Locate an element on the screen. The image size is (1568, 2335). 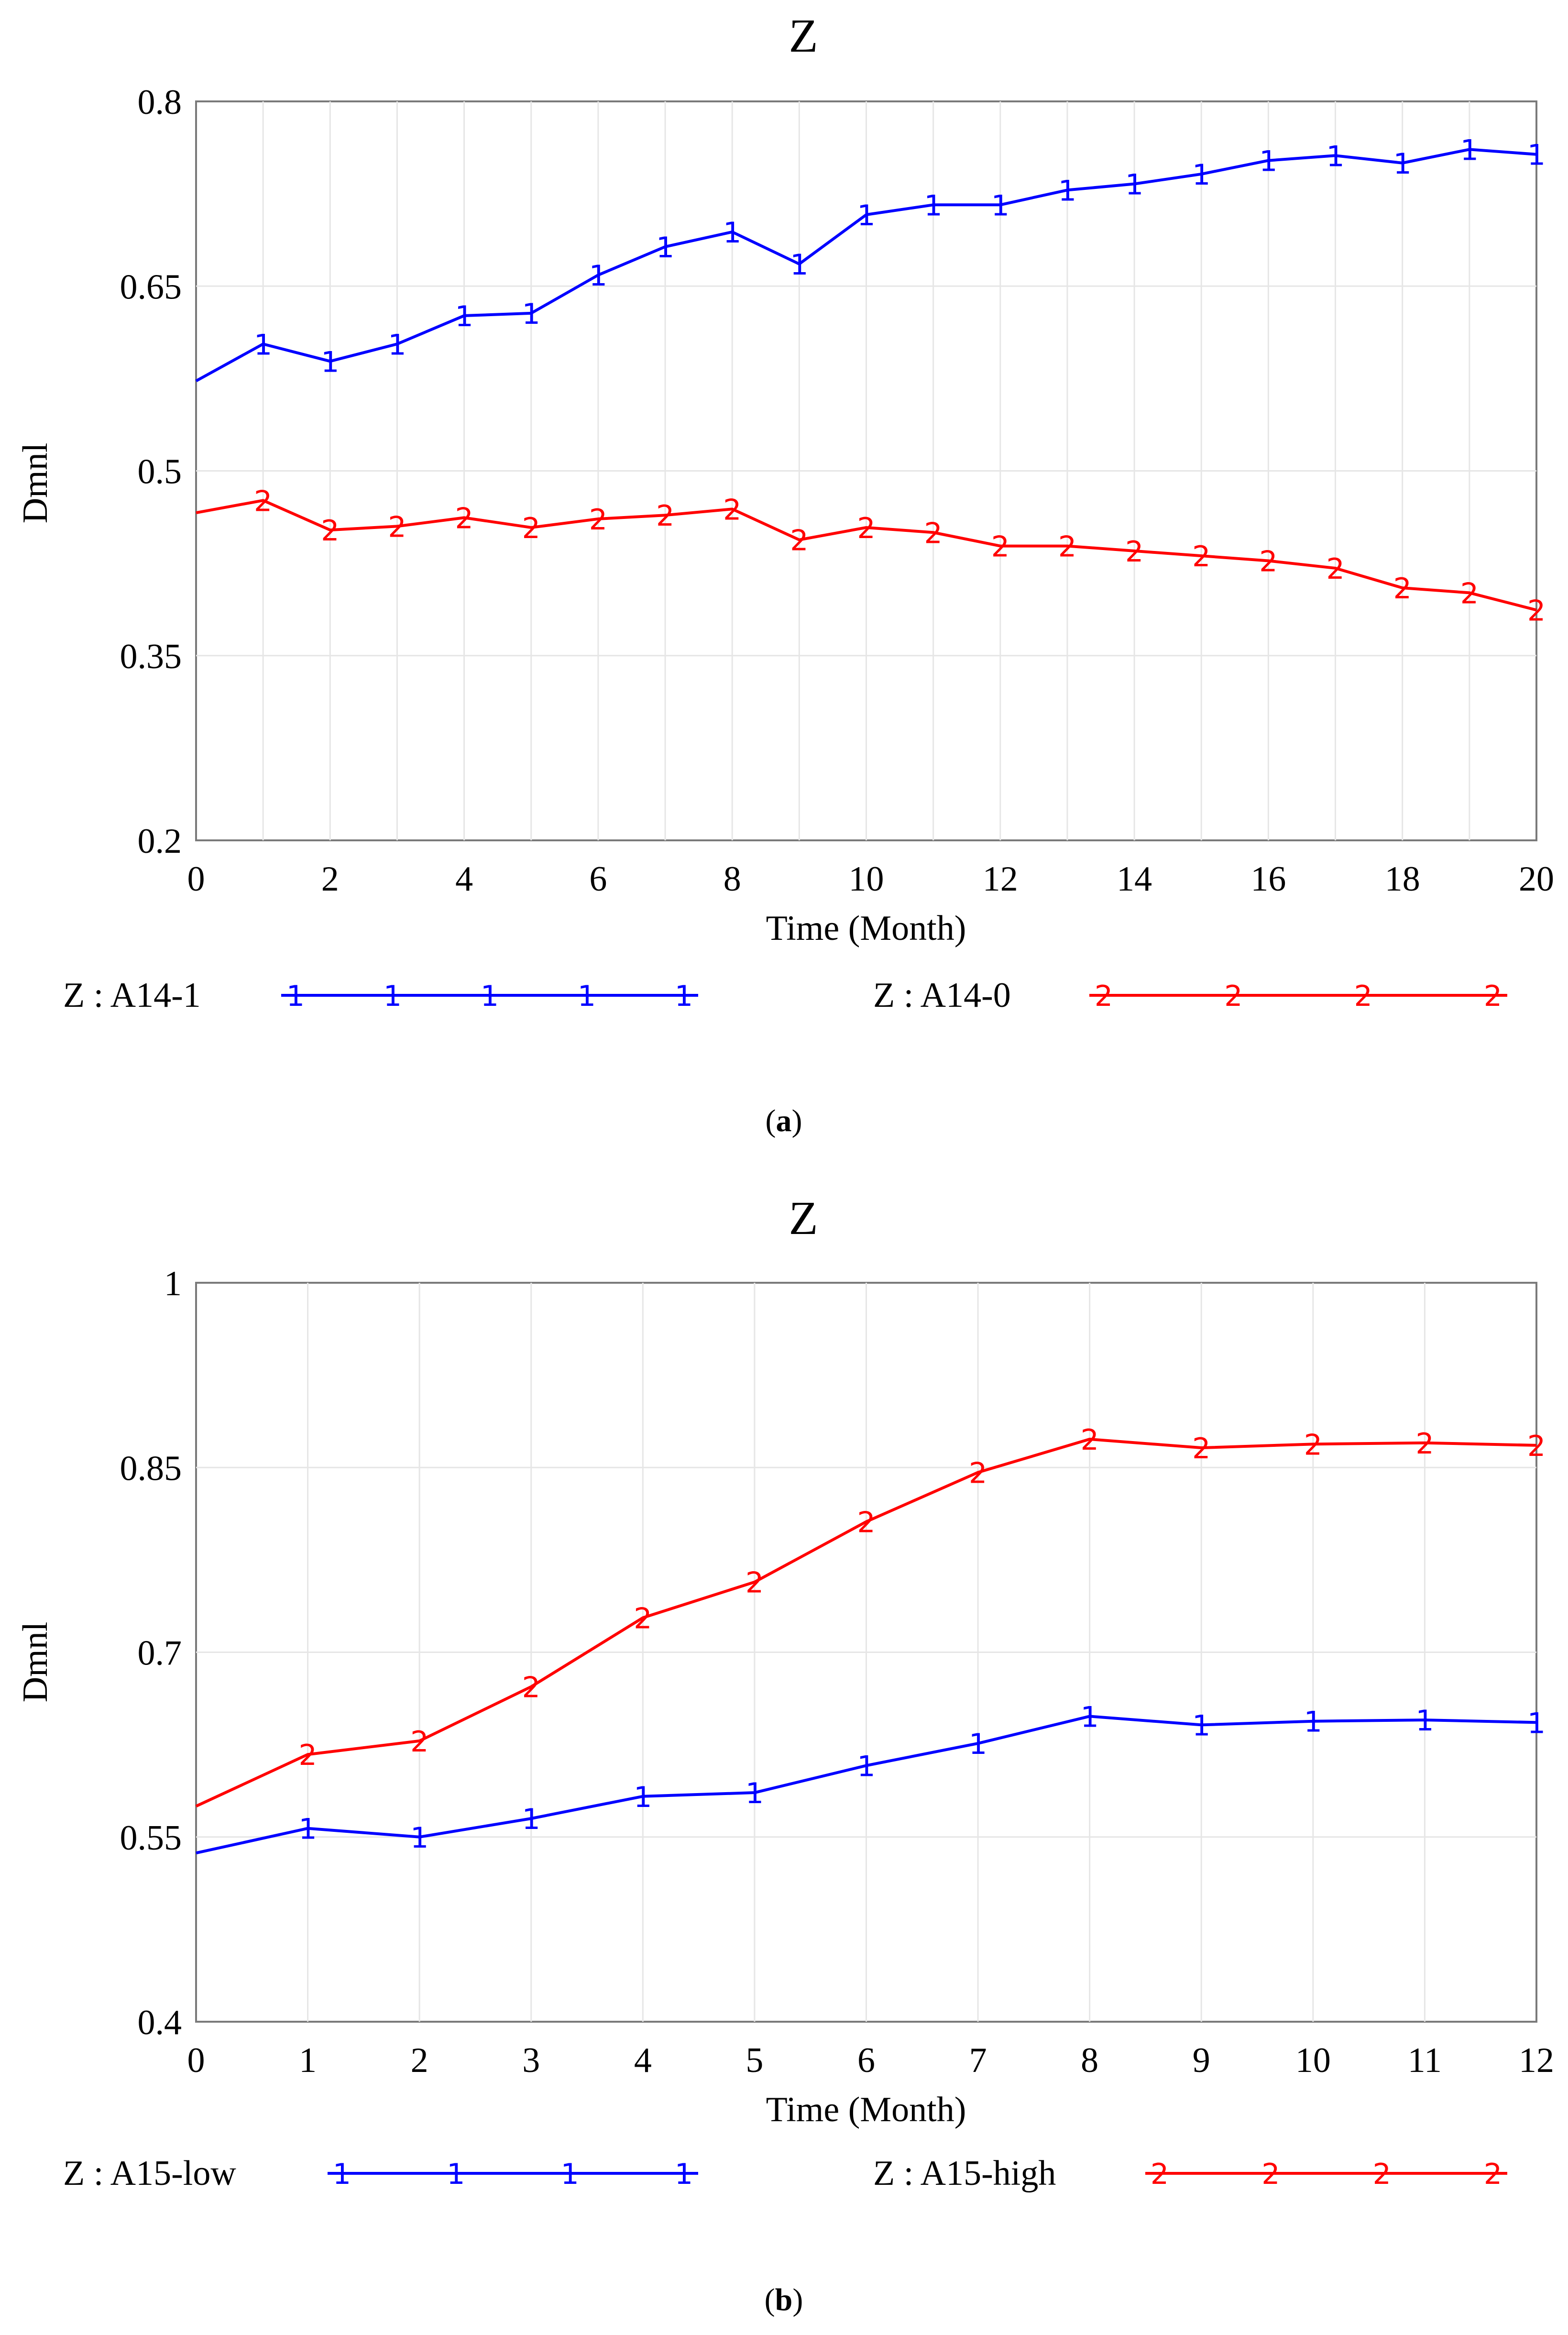
caption-letter: a is located at coordinates (784, 1120).